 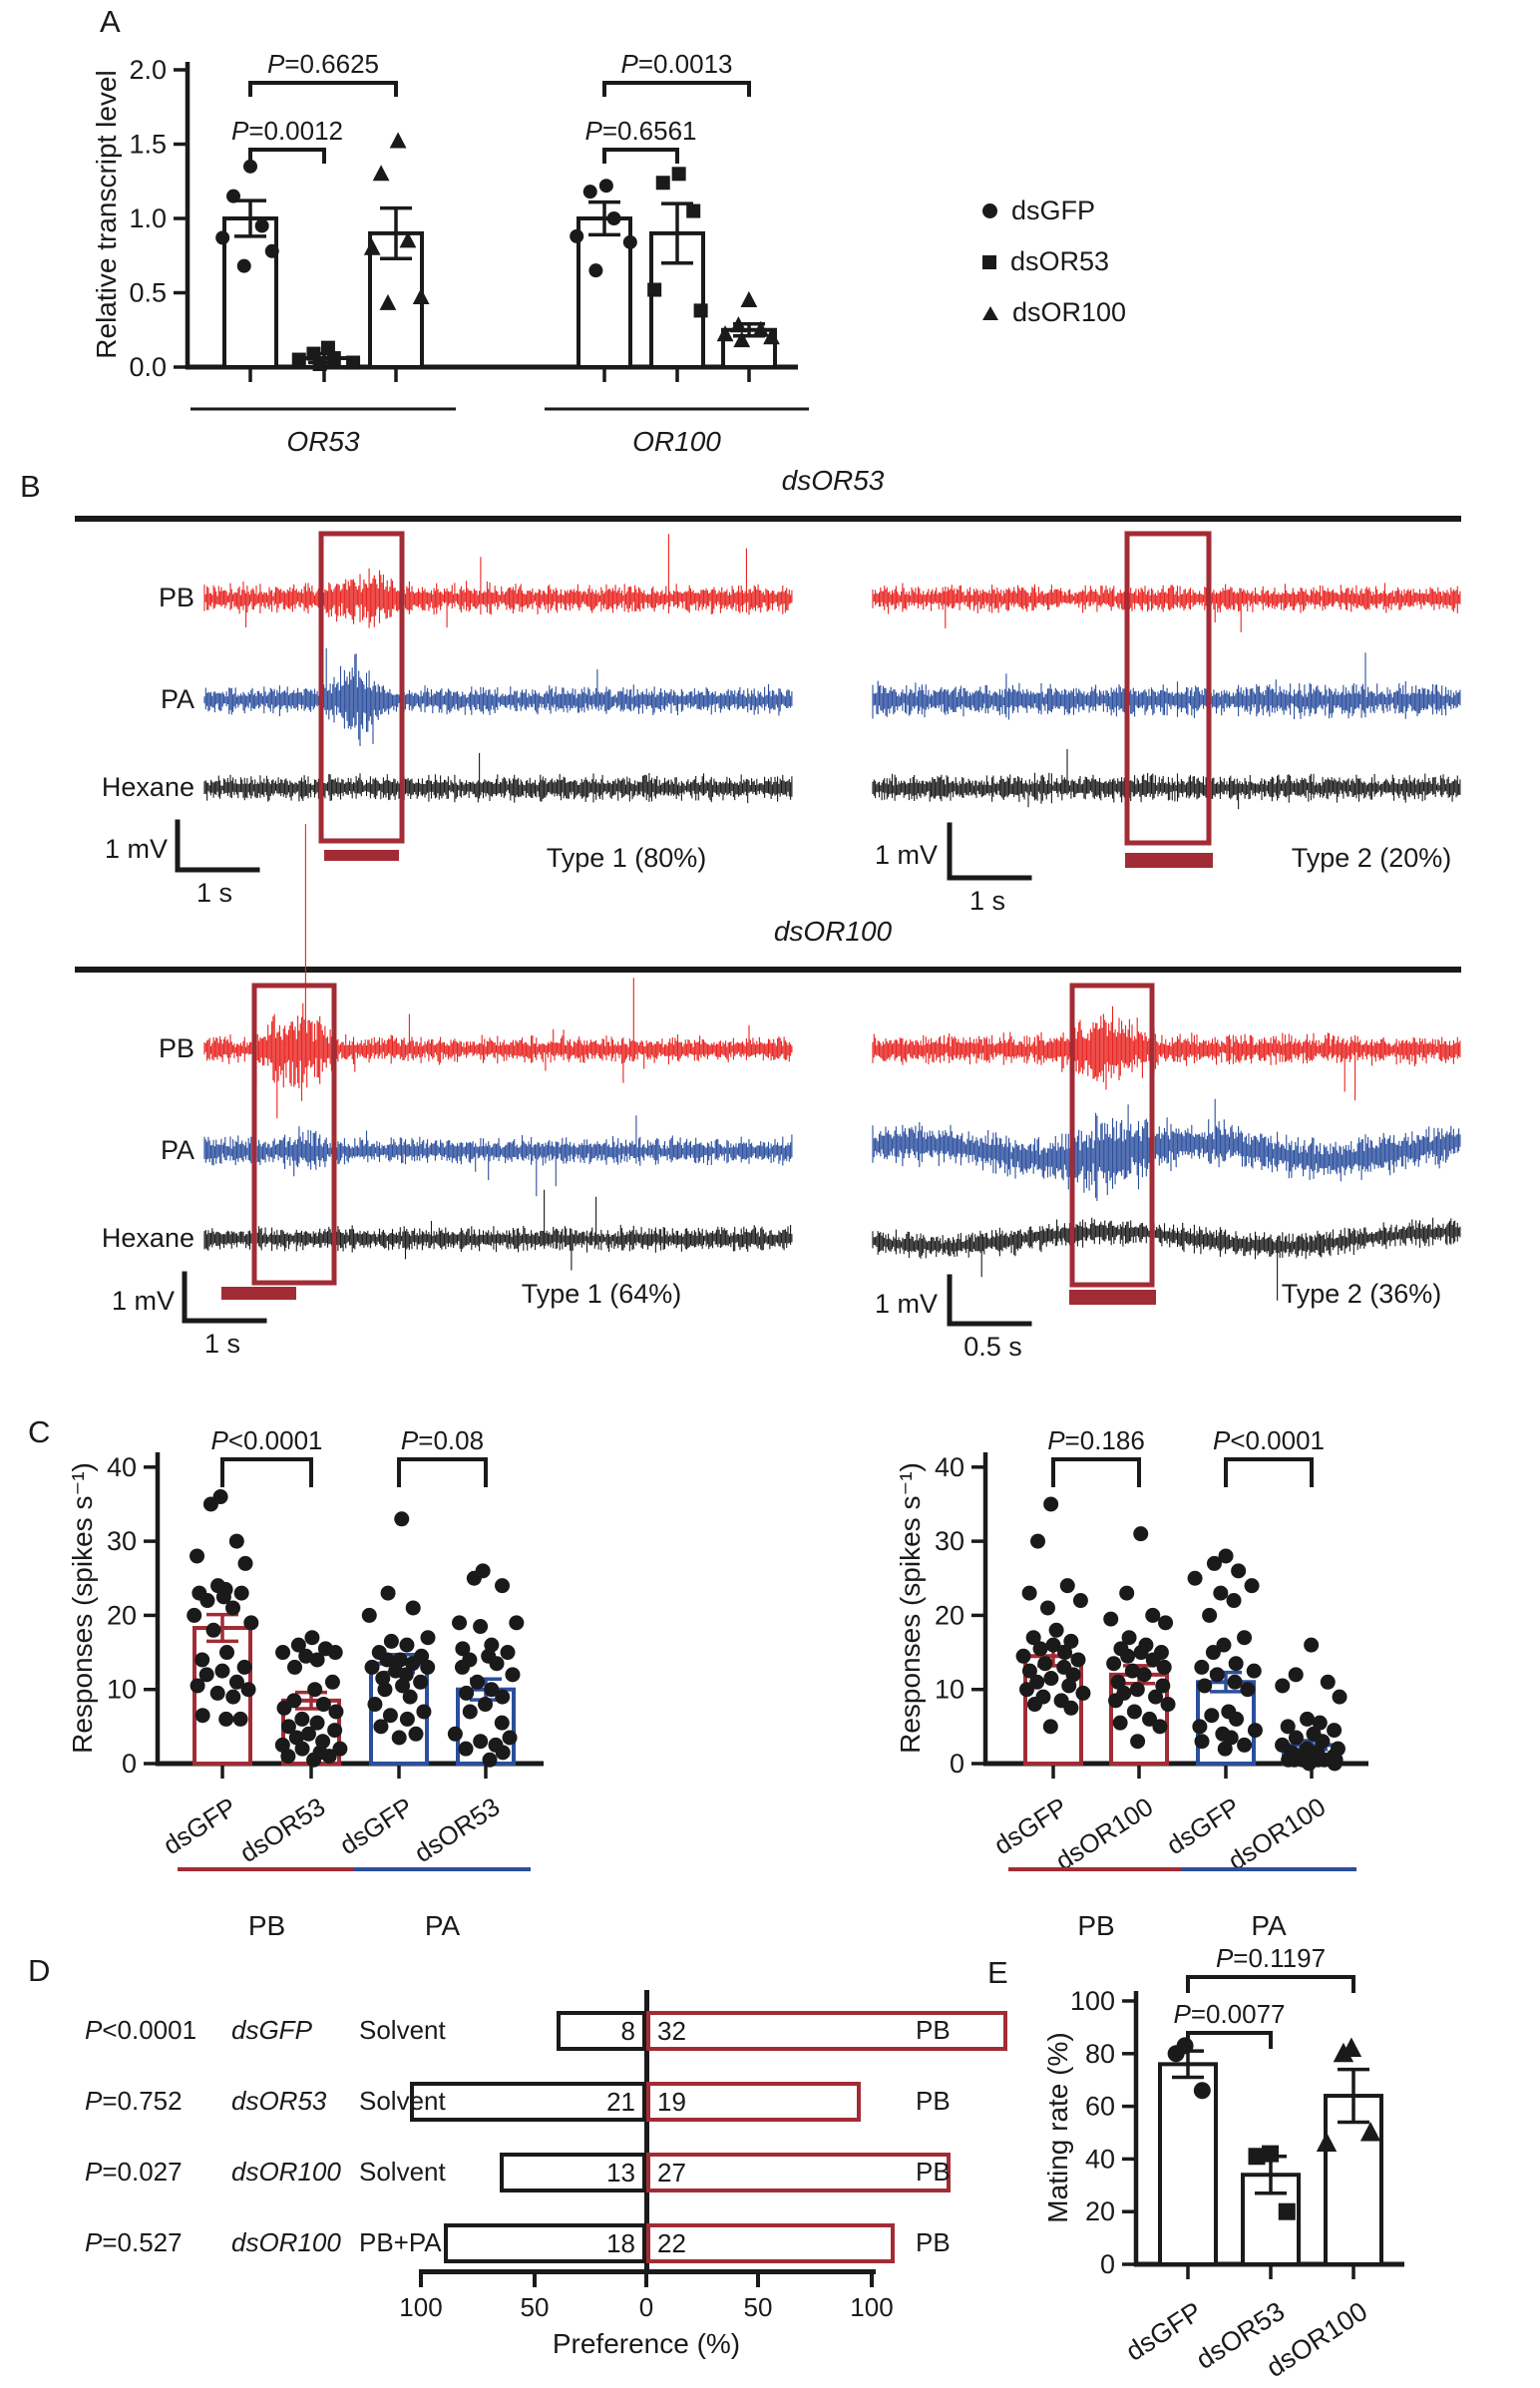 I want to click on p-value: P<0.0001, so click(x=141, y=2030).